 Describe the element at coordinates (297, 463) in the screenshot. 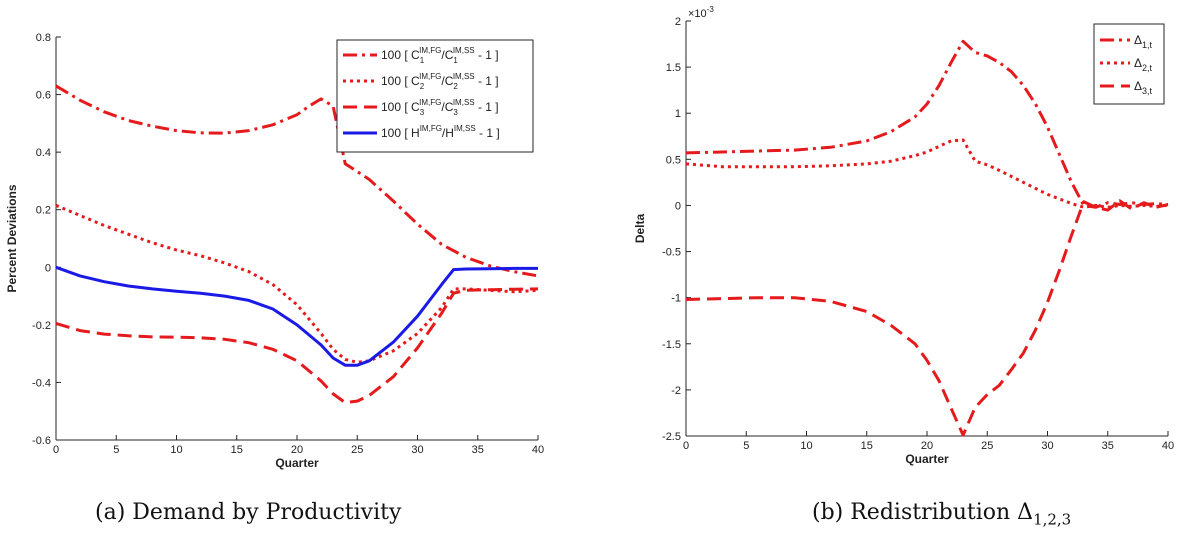

I see `chart-a-x-axis-label: Quarter` at that location.